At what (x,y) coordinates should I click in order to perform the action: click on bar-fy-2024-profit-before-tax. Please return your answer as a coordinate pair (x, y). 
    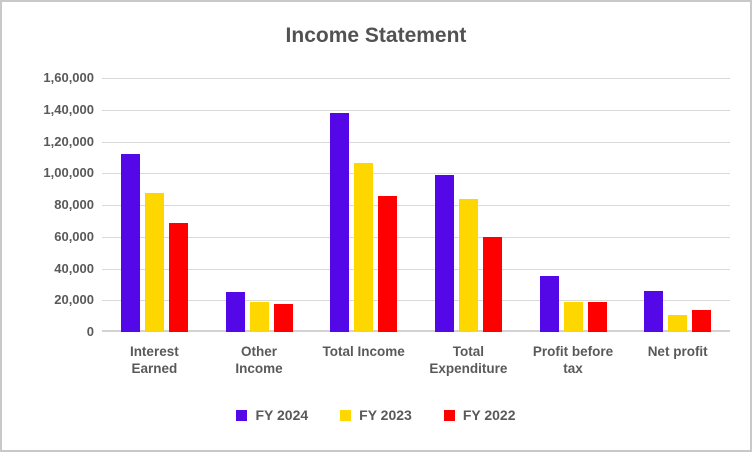
    Looking at the image, I should click on (549, 304).